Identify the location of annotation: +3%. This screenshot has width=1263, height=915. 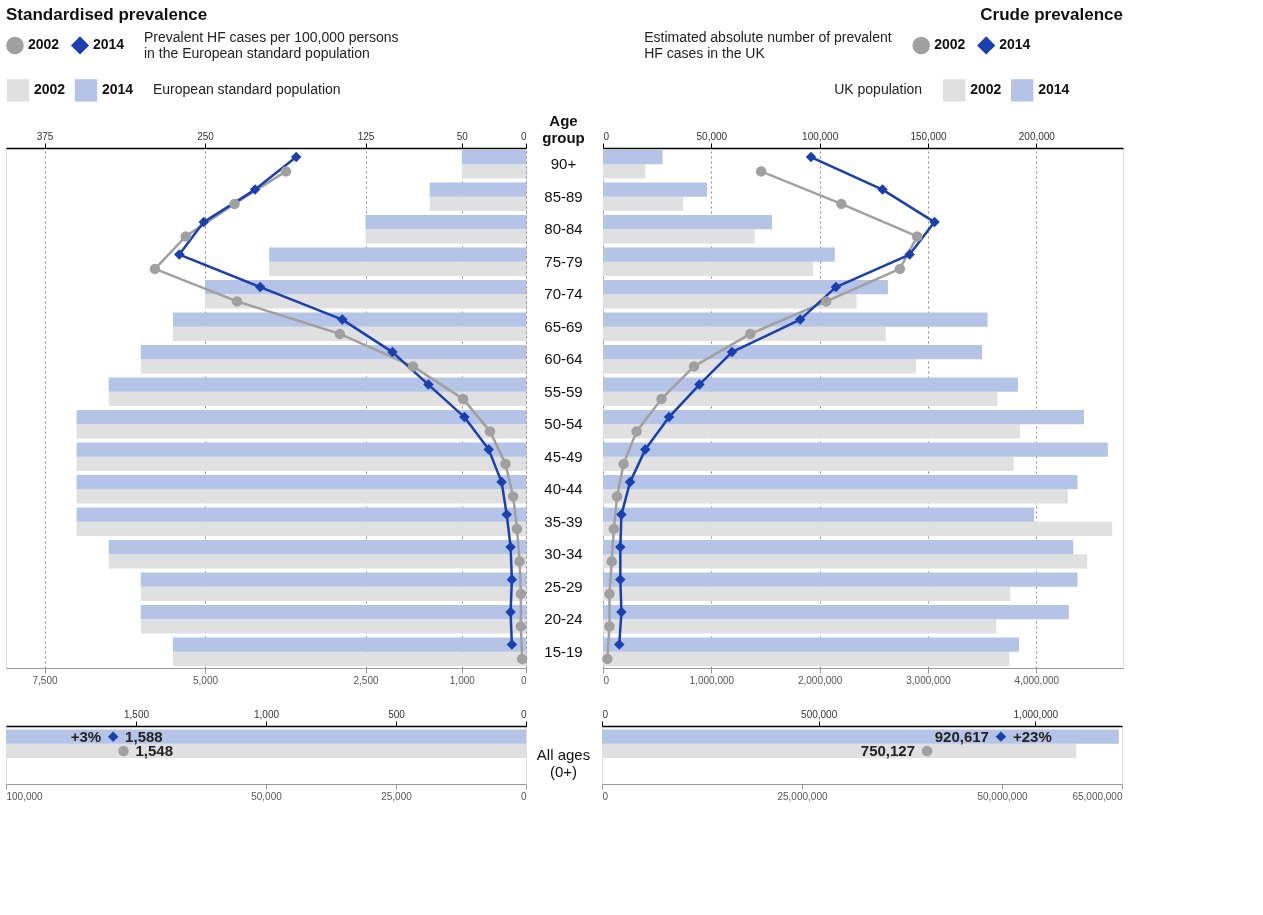
(86, 736).